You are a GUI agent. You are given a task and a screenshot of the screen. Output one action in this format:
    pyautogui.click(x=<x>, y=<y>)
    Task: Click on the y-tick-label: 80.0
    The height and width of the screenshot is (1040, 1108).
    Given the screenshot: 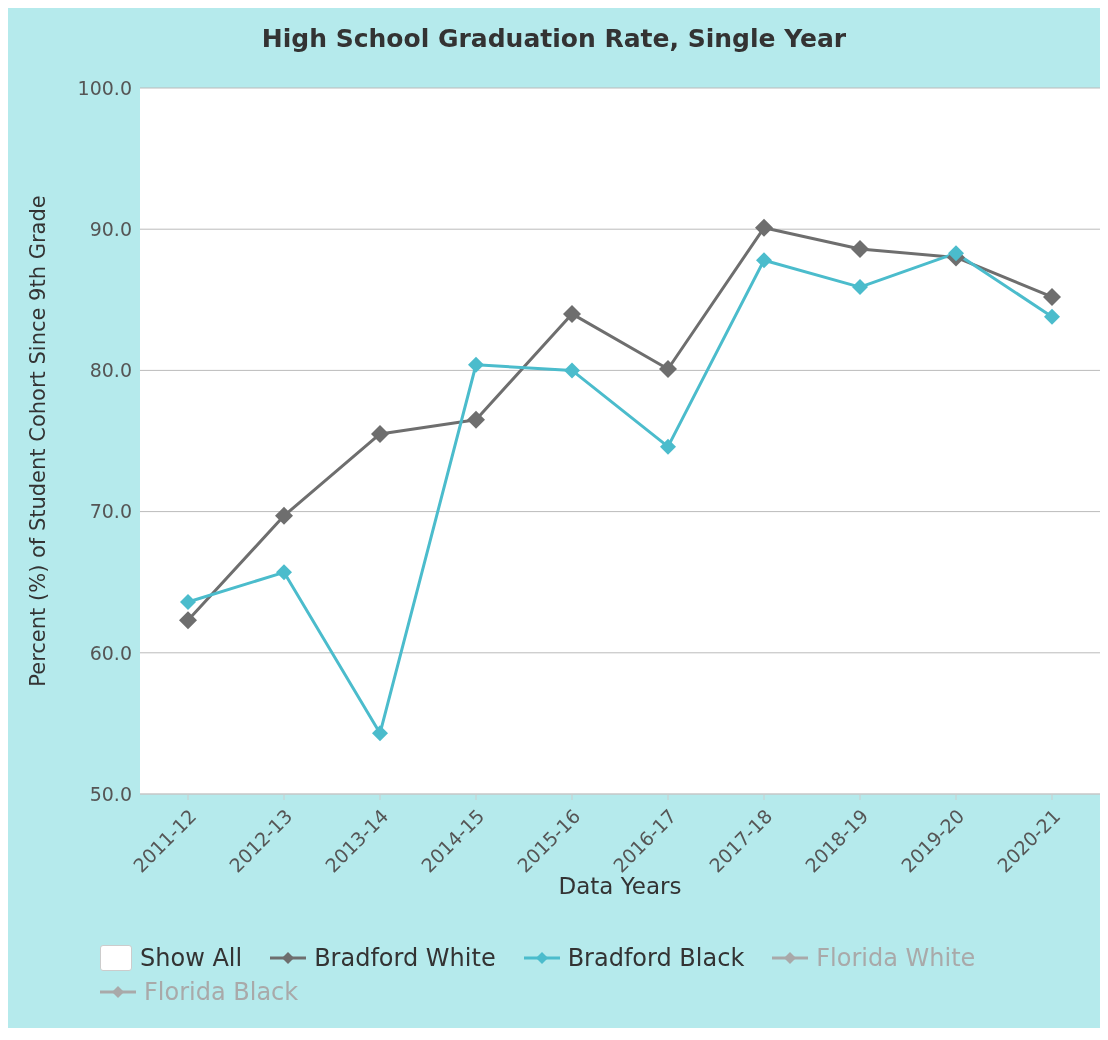 What is the action you would take?
    pyautogui.click(x=110, y=370)
    